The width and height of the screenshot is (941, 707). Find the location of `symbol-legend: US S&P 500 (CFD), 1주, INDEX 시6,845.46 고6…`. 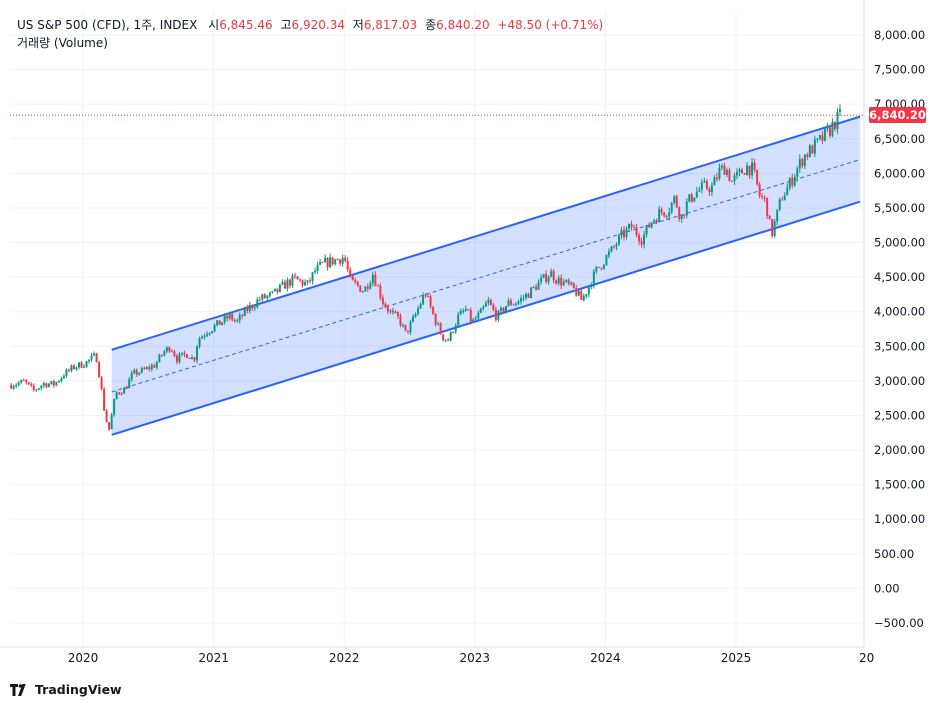

symbol-legend: US S&P 500 (CFD), 1주, INDEX 시6,845.46 고6… is located at coordinates (310, 24).